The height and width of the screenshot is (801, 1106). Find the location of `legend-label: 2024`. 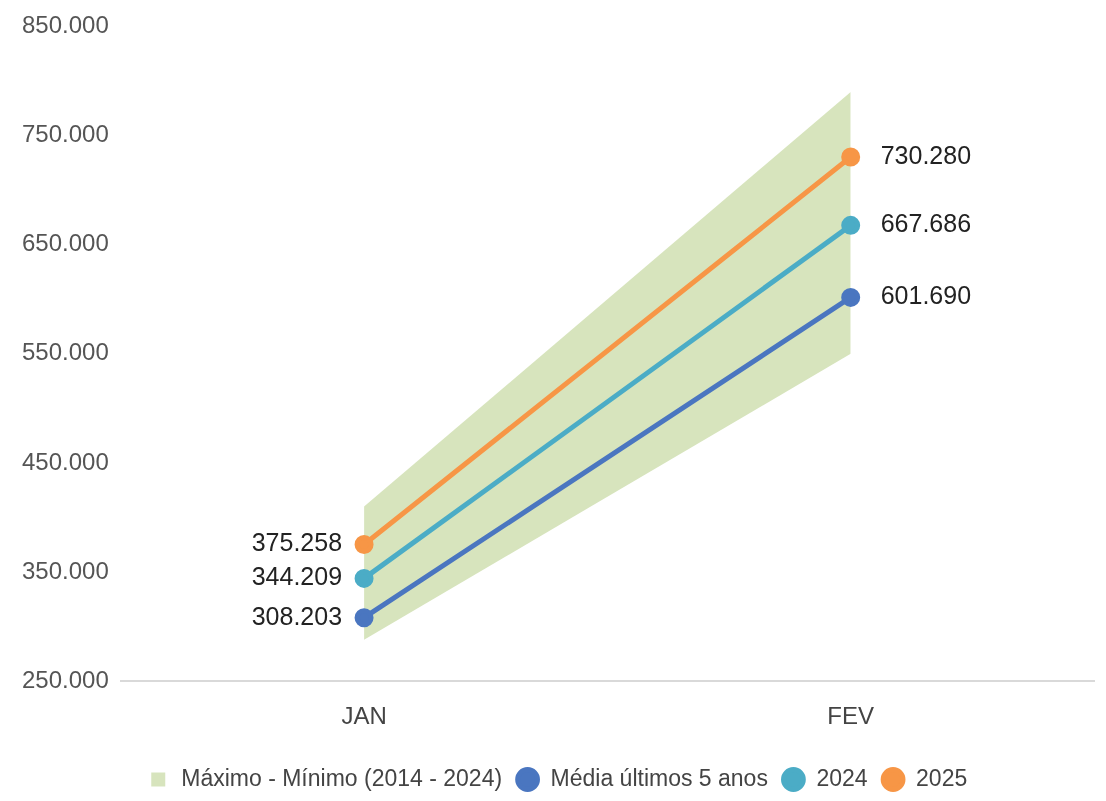

legend-label: 2024 is located at coordinates (842, 777).